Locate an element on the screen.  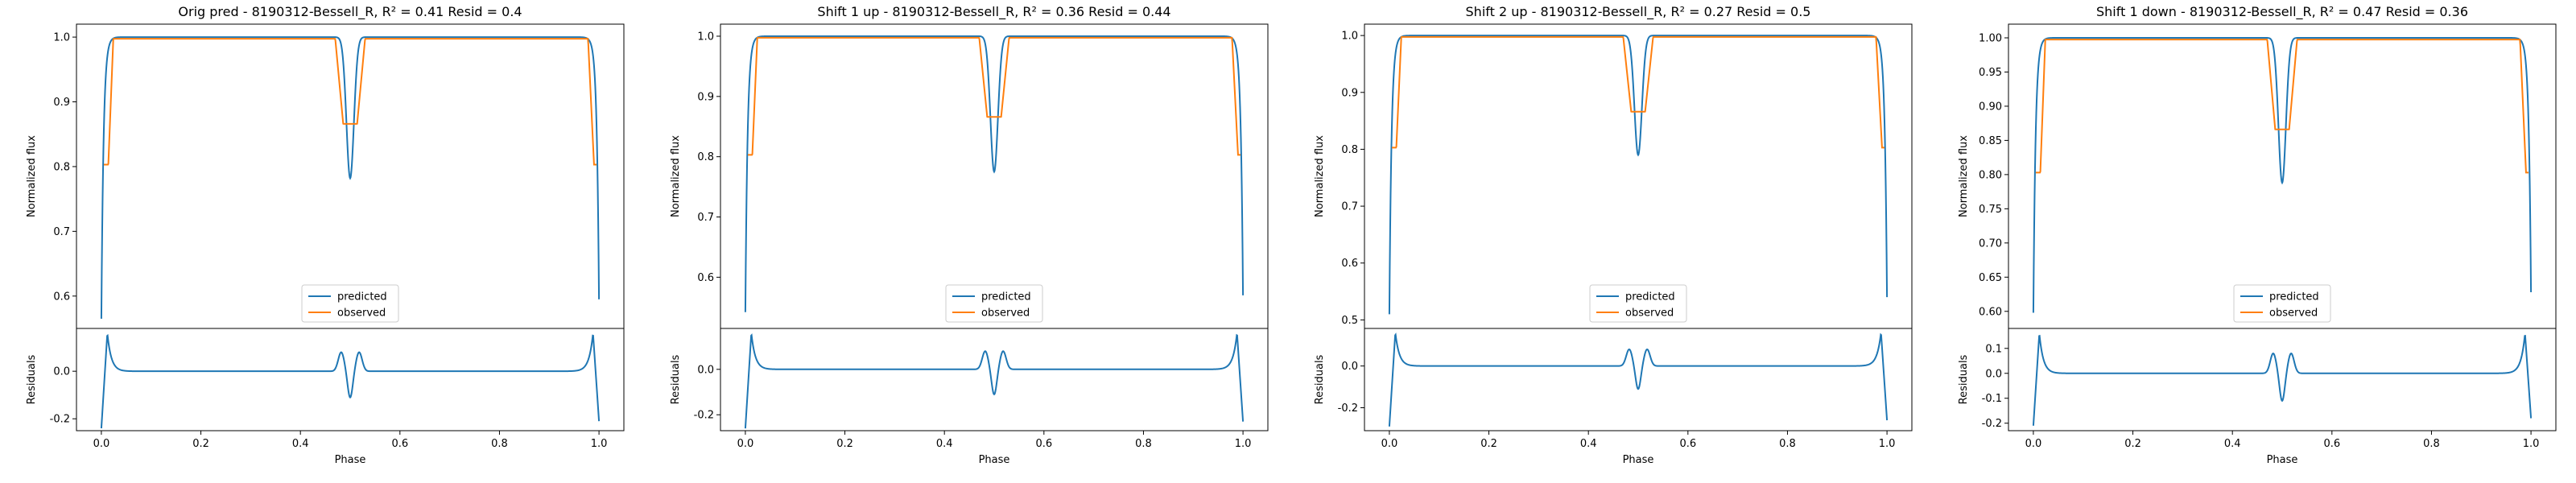
y-tick-label: 0.80 is located at coordinates (1990, 175).